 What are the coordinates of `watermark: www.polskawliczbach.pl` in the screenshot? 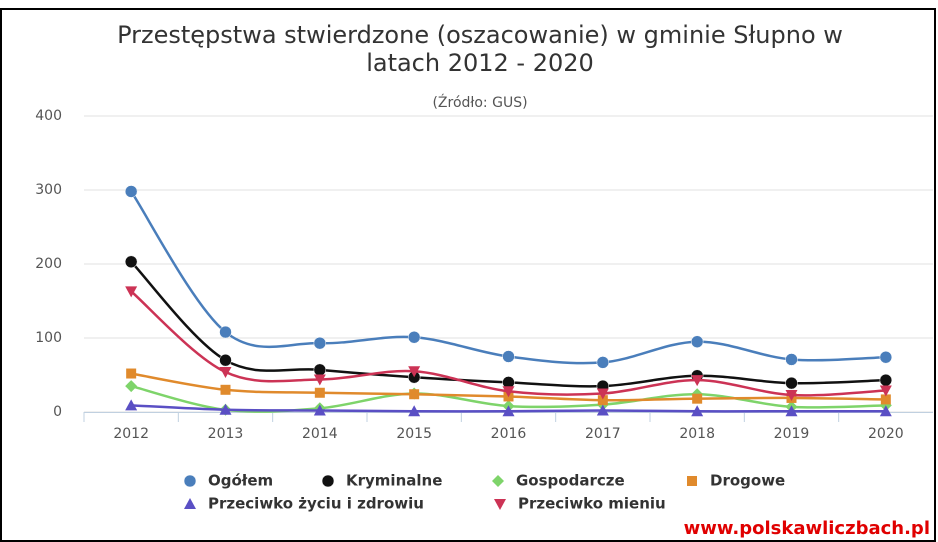 It's located at (807, 528).